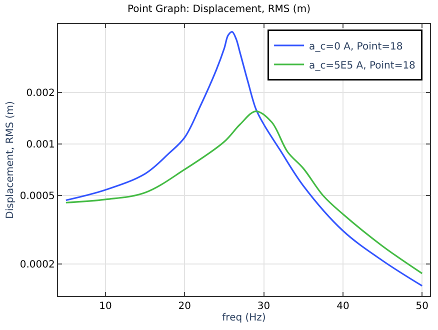  What do you see at coordinates (185, 306) in the screenshot?
I see `x-tick-label: 20` at bounding box center [185, 306].